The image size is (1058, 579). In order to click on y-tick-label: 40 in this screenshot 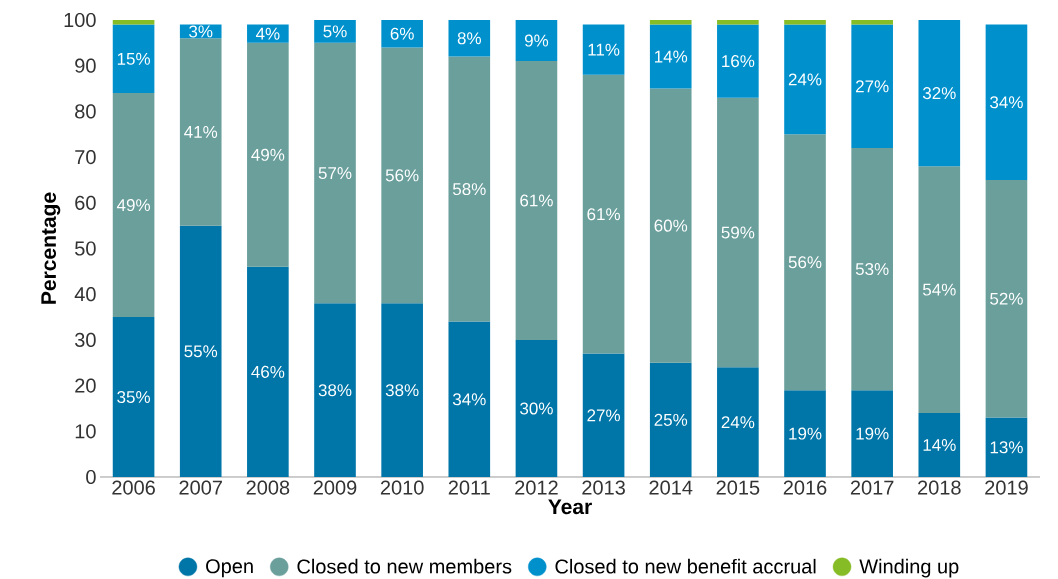, I will do `click(85, 294)`.